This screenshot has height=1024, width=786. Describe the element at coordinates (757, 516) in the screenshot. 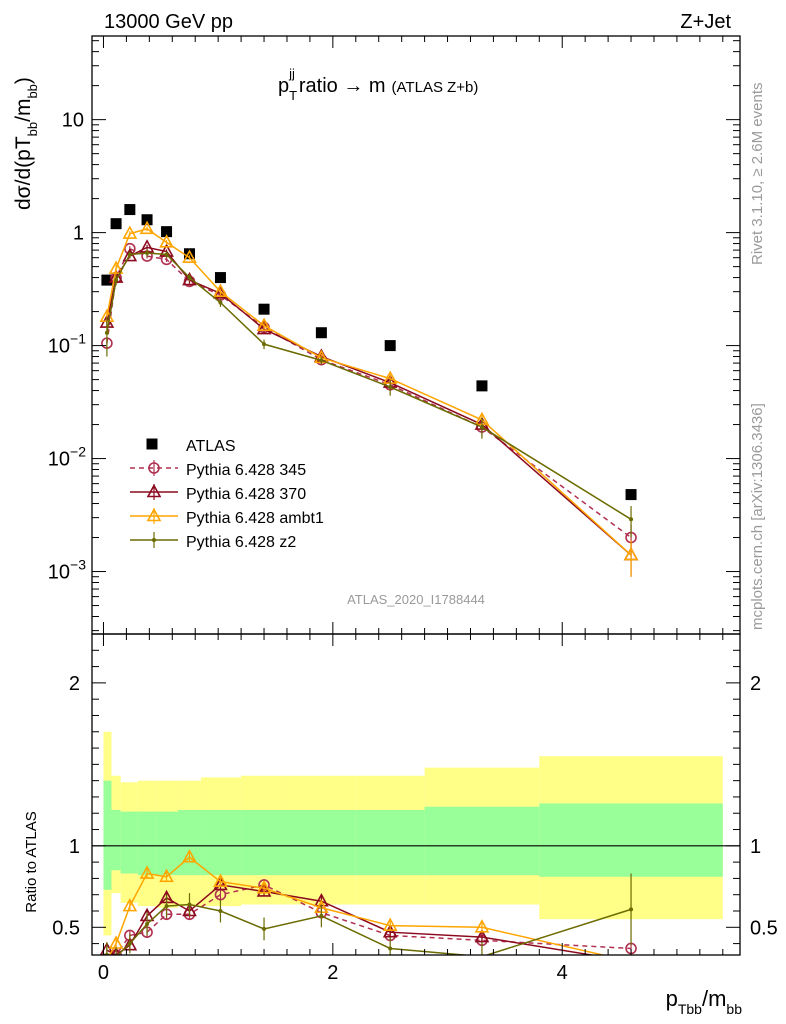

I see `mcplots-label: mcplots.cern.ch [arXiv:1306.3436]` at that location.